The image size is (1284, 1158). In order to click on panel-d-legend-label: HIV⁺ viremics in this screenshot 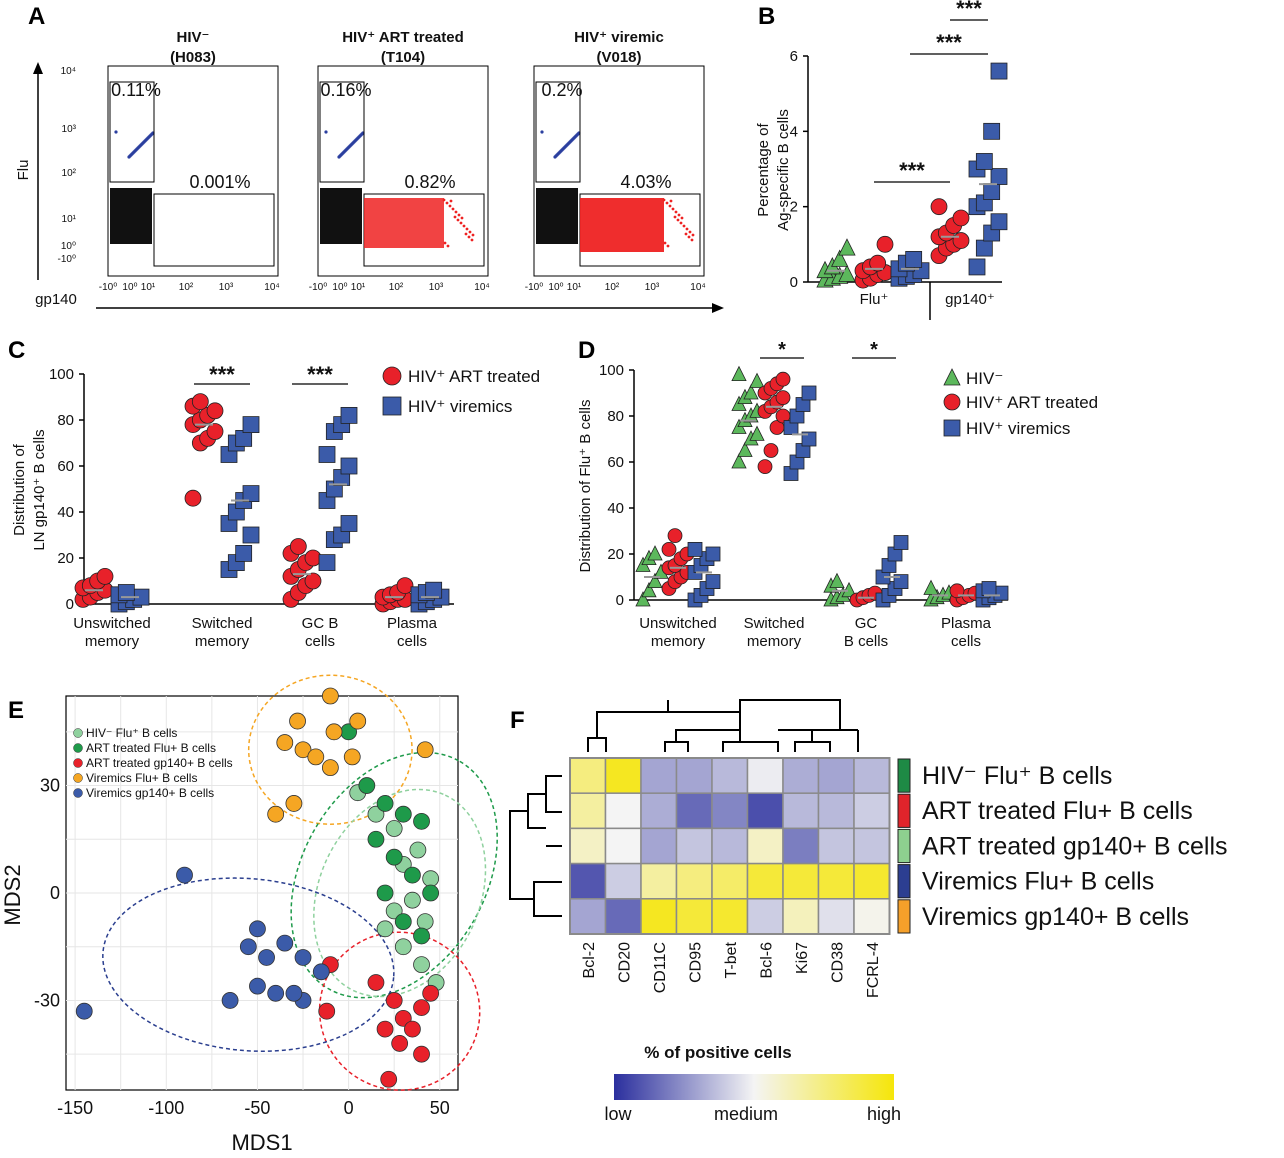, I will do `click(1018, 428)`.